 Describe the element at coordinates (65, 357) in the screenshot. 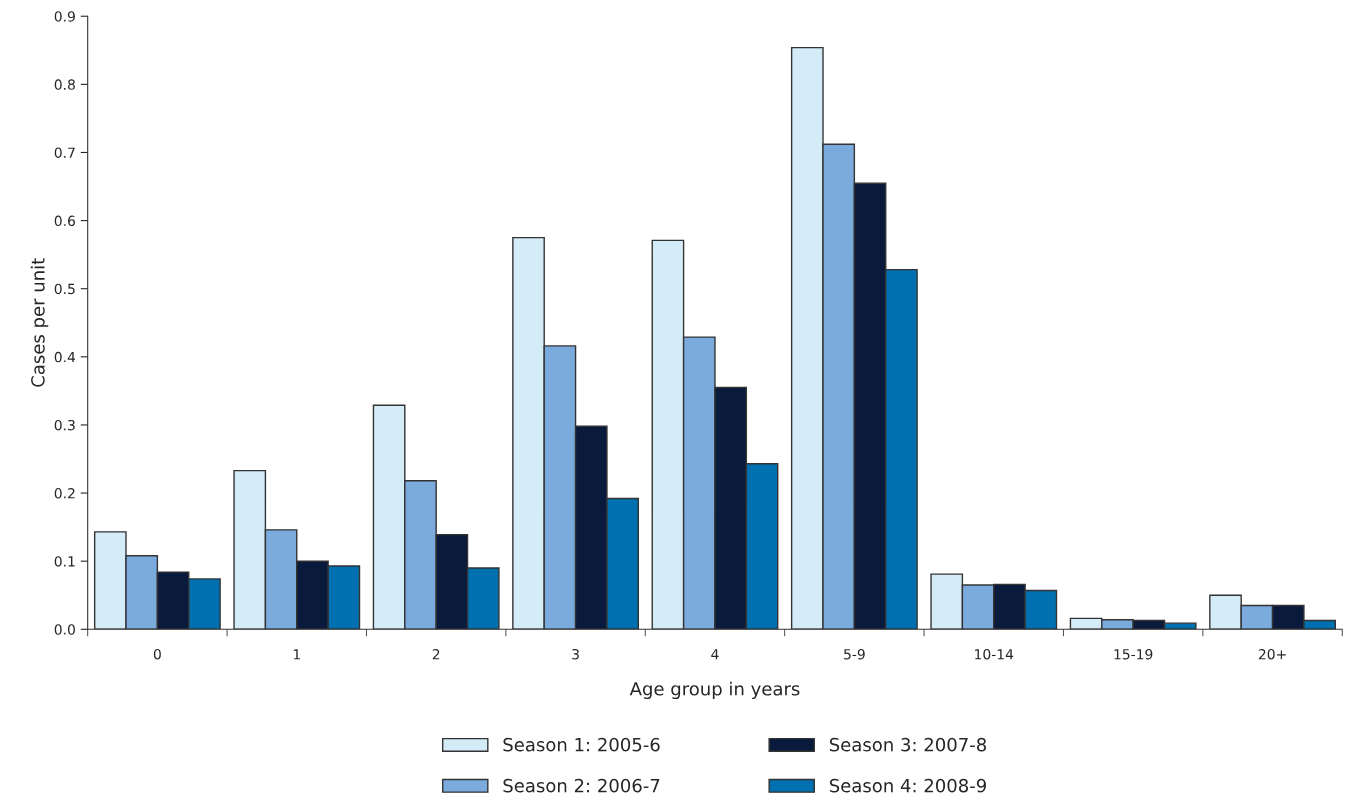

I see `y-tick-label: 0.4` at that location.